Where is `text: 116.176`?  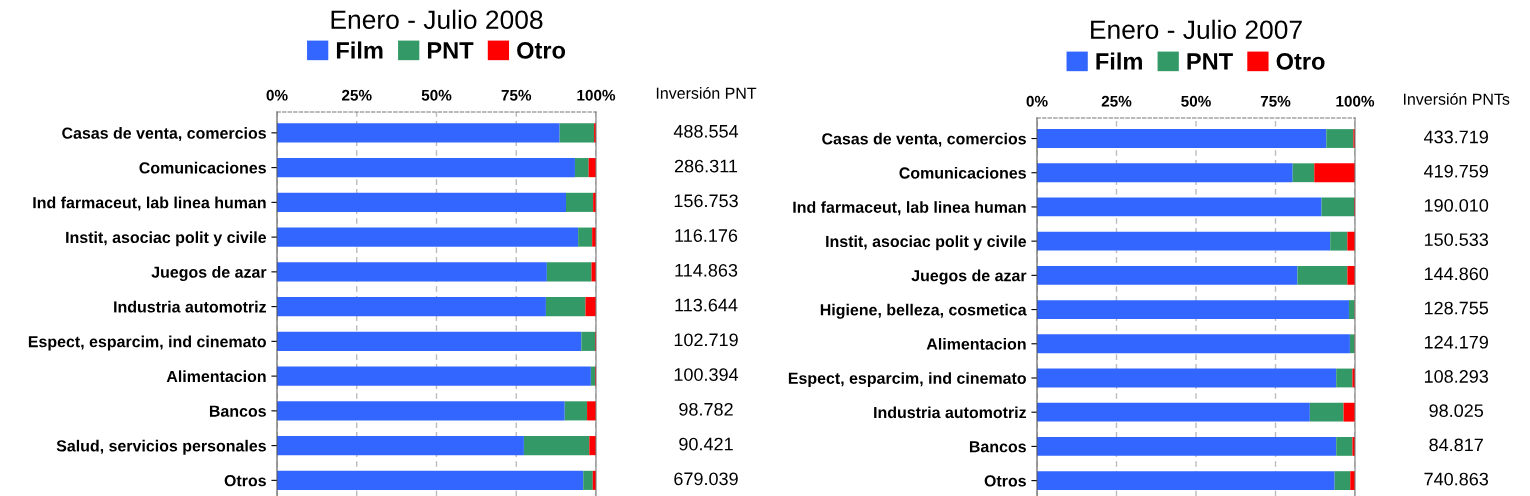
text: 116.176 is located at coordinates (706, 235).